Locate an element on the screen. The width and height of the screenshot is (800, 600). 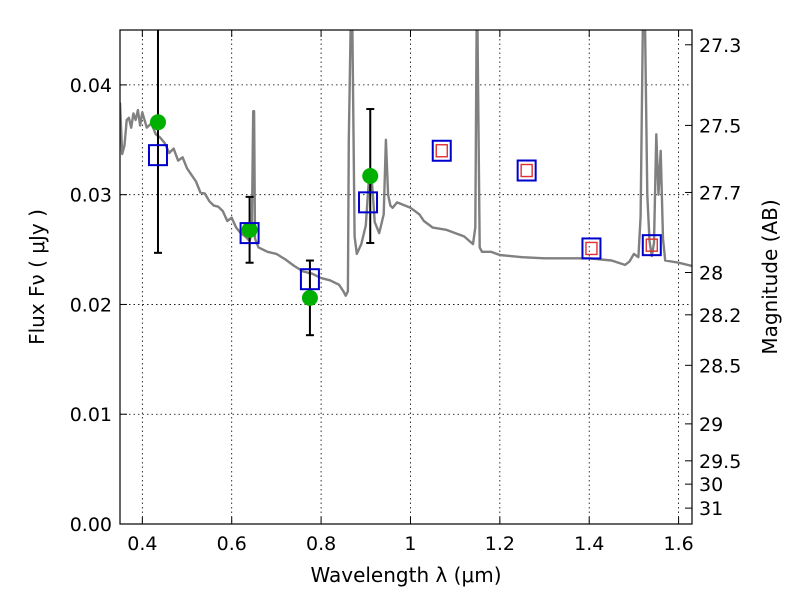
right-tick-label: 29 is located at coordinates (711, 425).